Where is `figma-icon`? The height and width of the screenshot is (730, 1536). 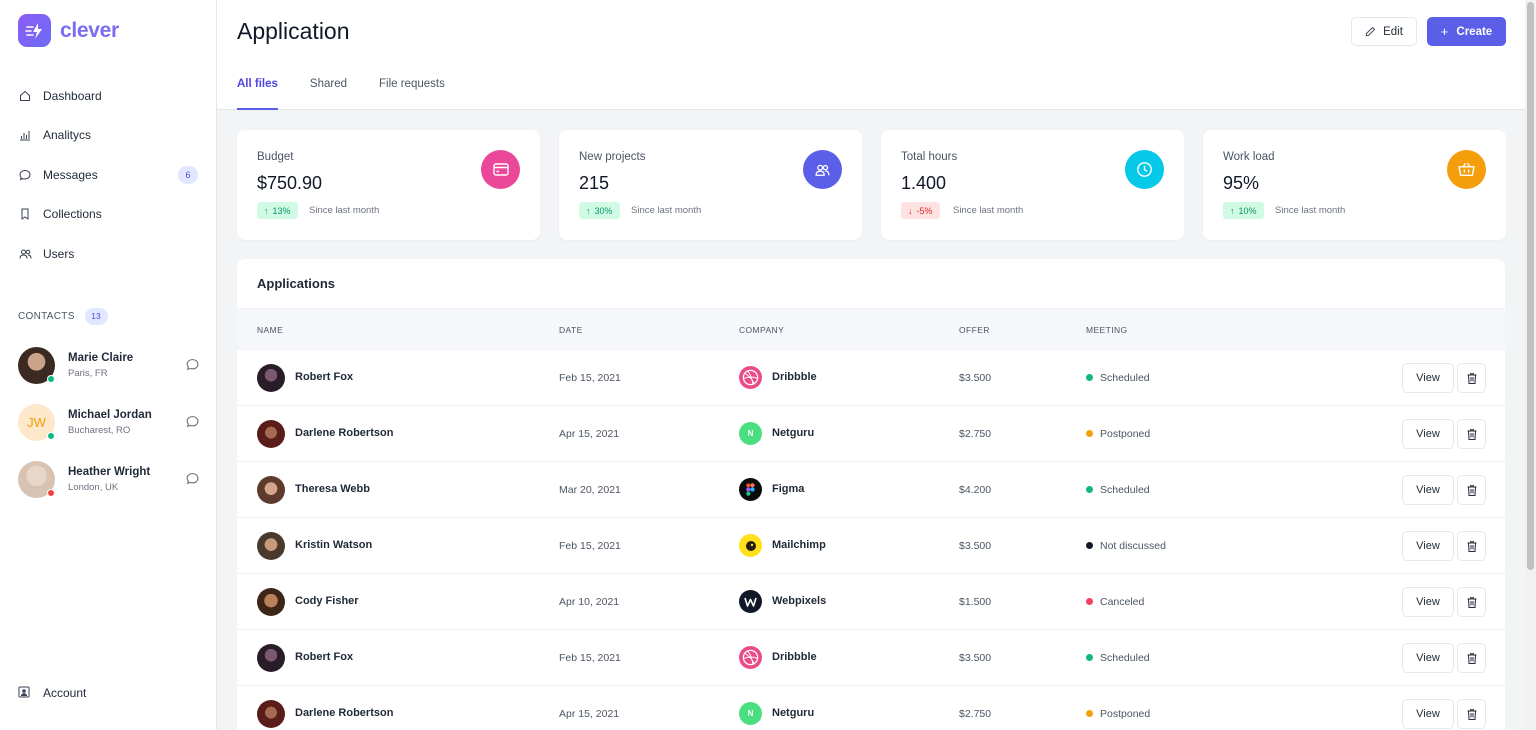 figma-icon is located at coordinates (750, 489).